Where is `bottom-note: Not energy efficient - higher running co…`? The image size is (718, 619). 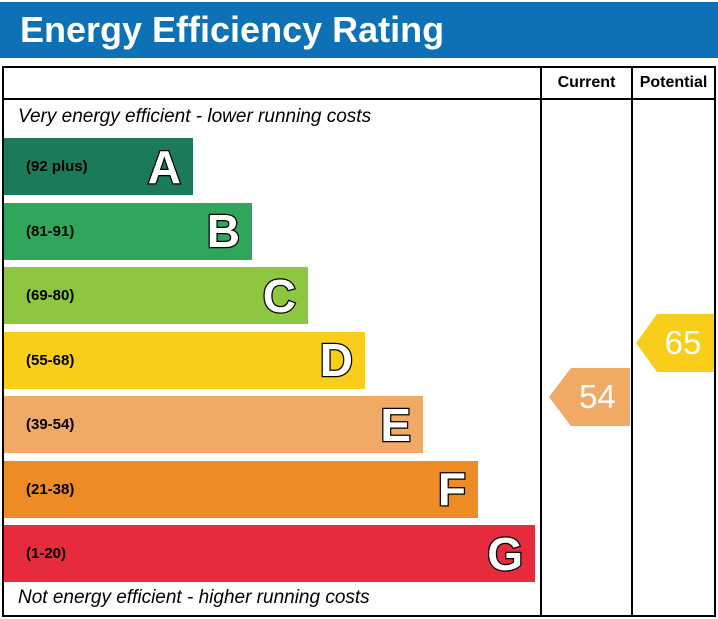 bottom-note: Not energy efficient - higher running co… is located at coordinates (194, 597).